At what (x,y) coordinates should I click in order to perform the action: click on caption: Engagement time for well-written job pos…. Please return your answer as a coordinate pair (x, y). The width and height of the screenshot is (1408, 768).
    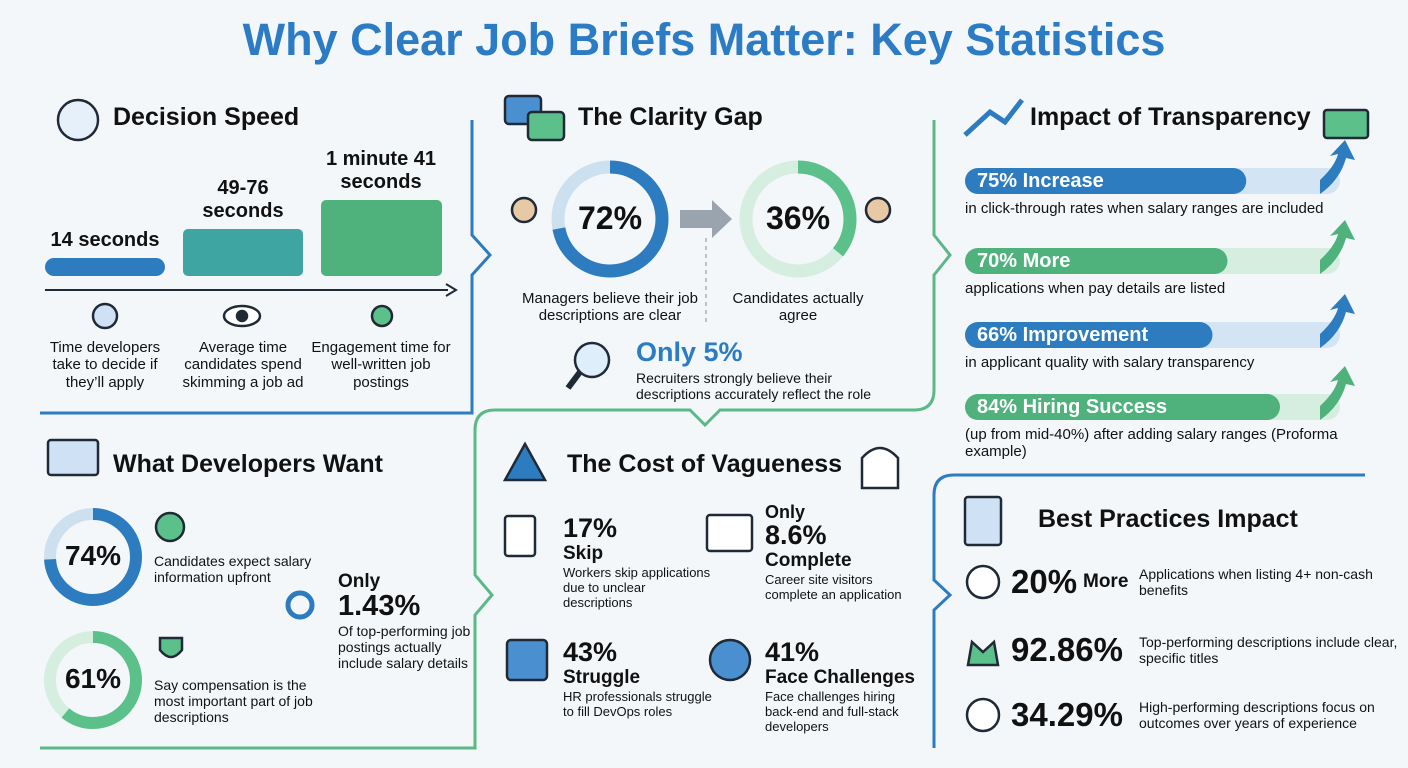
    Looking at the image, I should click on (381, 365).